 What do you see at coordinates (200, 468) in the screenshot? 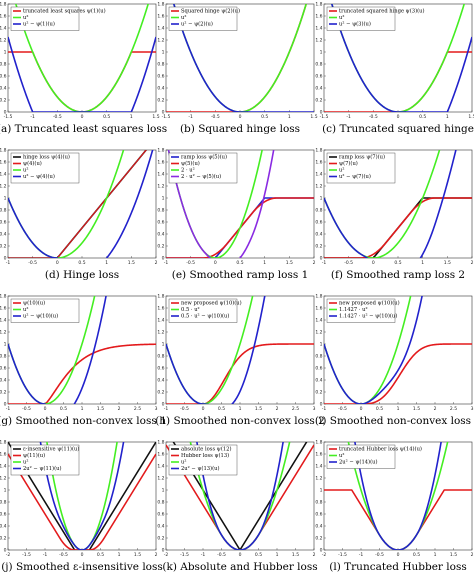
I see `legend-label: 2u² − ψ(13)(u)` at bounding box center [200, 468].